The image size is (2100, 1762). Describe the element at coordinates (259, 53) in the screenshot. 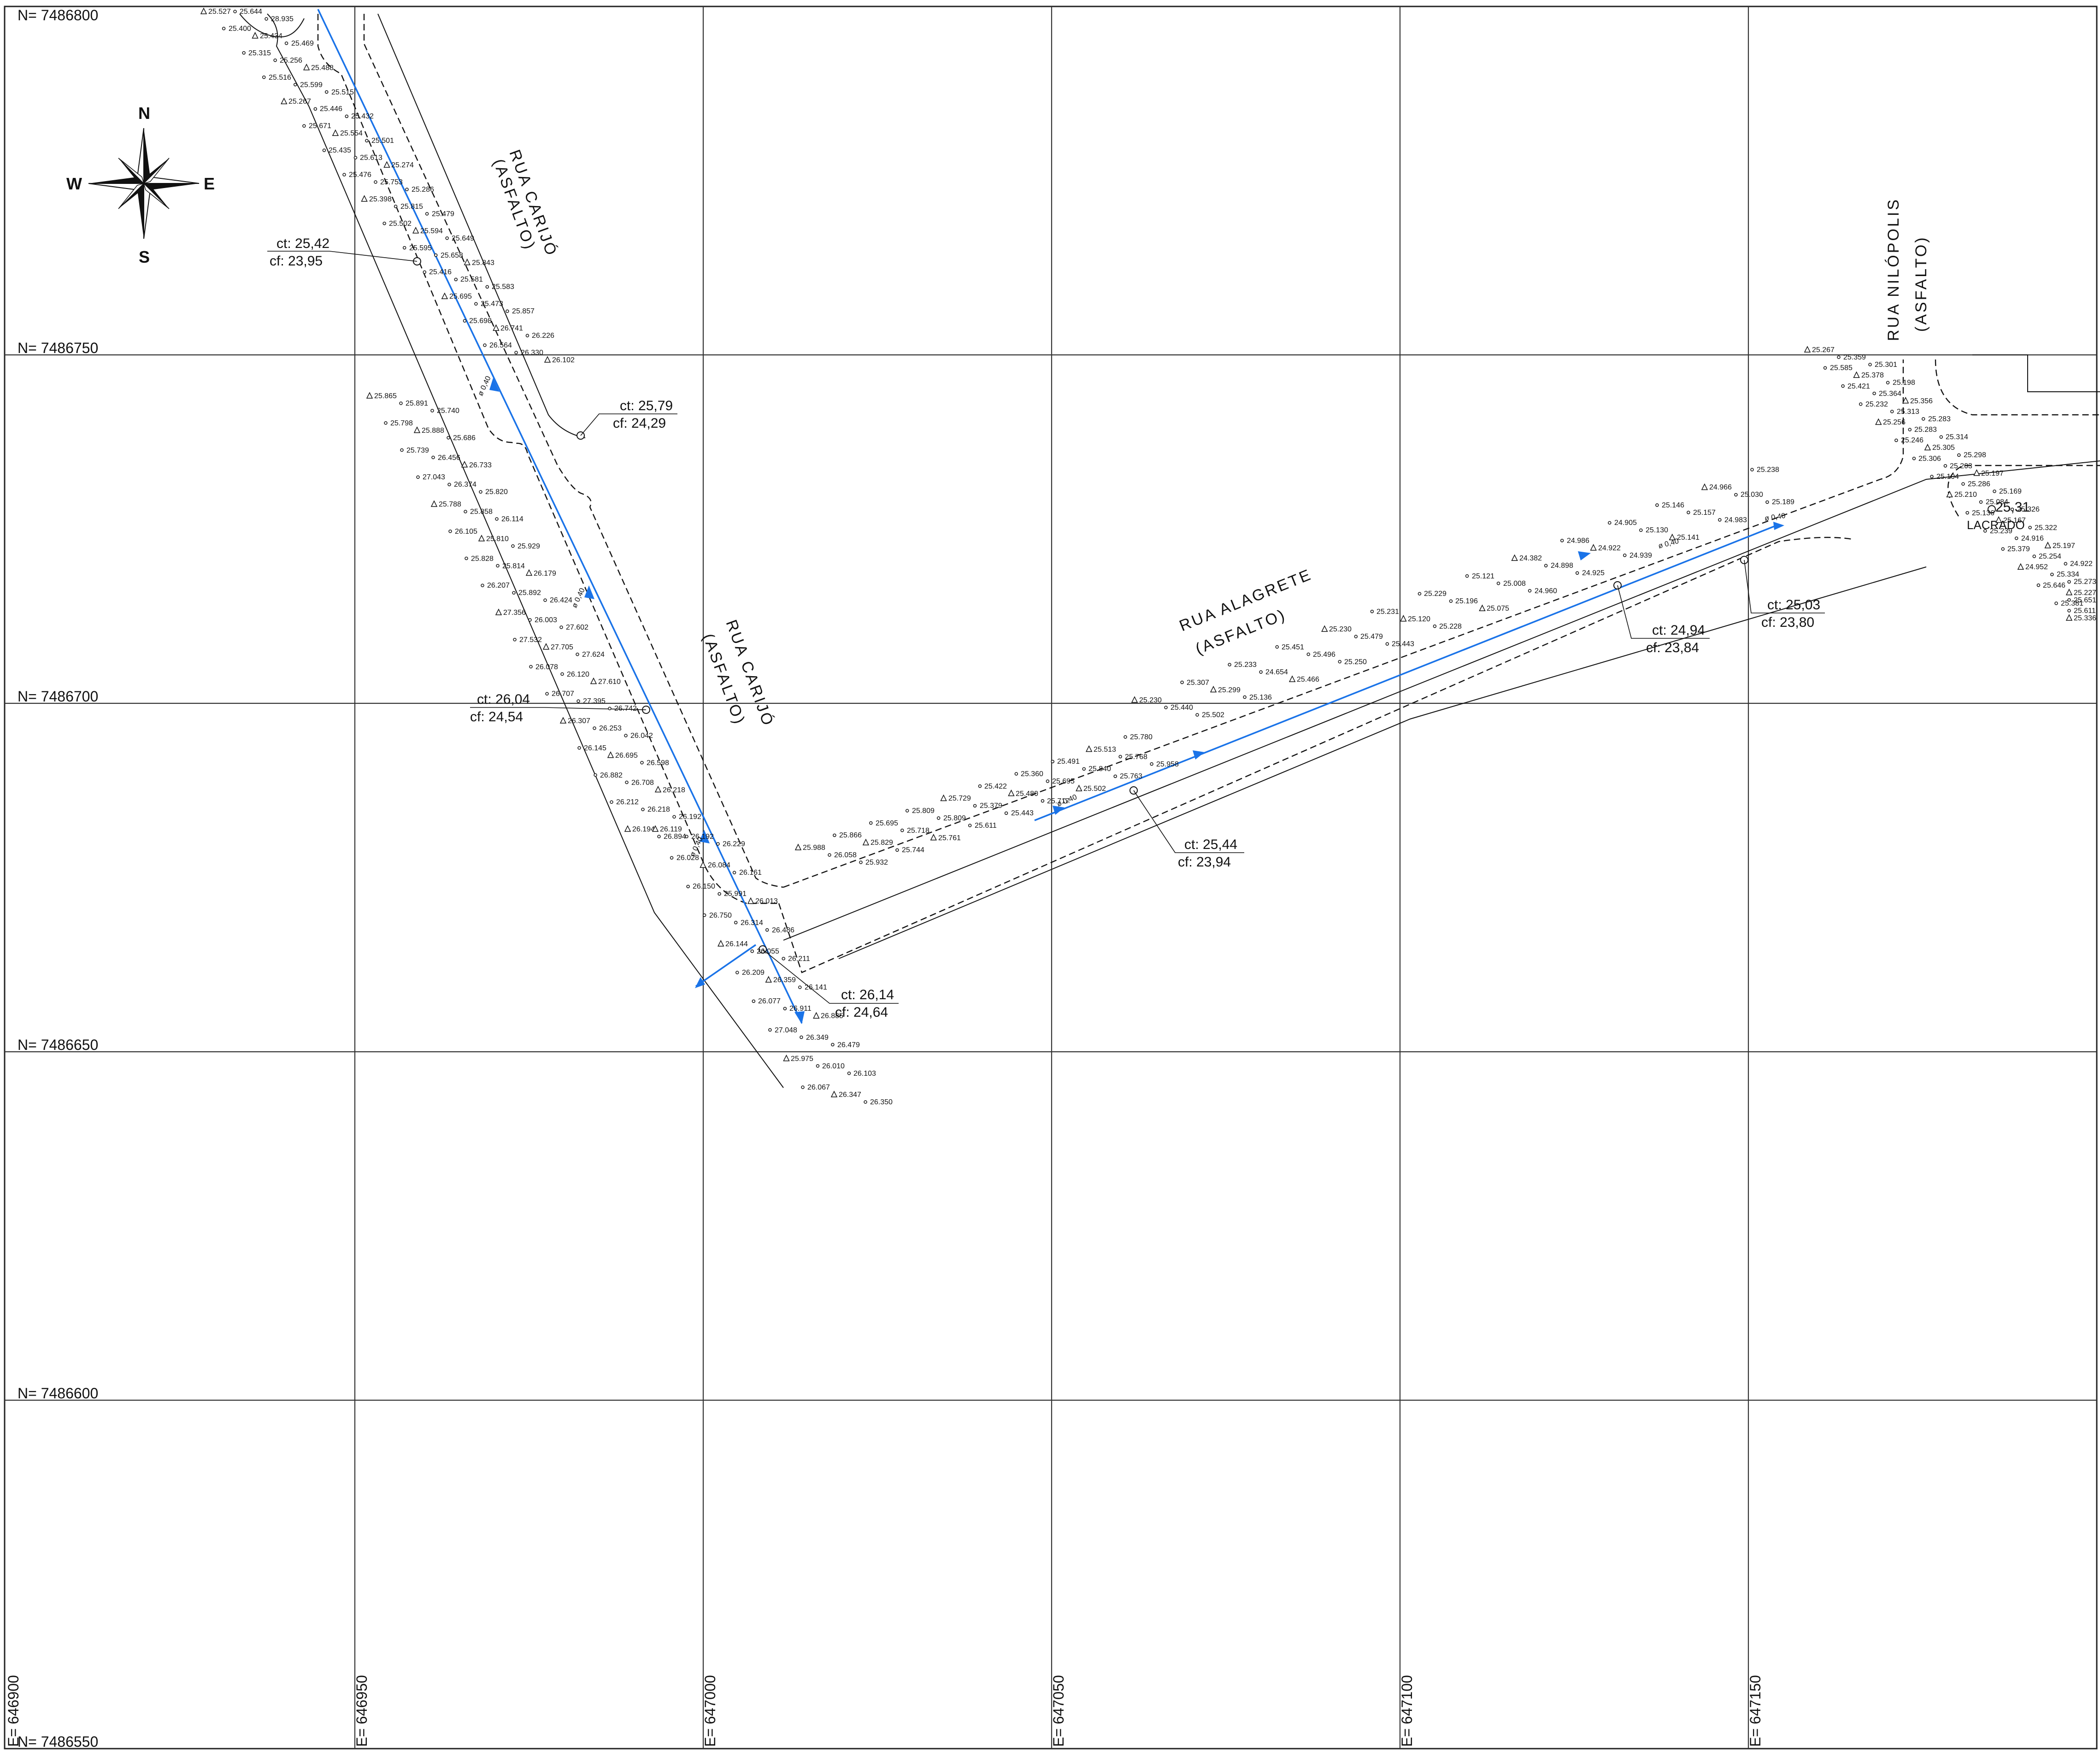

I see `spot-elevation-label: 25.315` at that location.